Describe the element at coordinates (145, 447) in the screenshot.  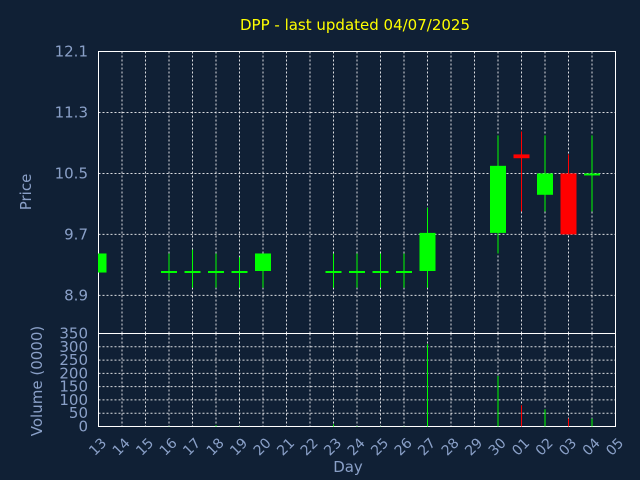
I see `x-tick-label: 15` at that location.